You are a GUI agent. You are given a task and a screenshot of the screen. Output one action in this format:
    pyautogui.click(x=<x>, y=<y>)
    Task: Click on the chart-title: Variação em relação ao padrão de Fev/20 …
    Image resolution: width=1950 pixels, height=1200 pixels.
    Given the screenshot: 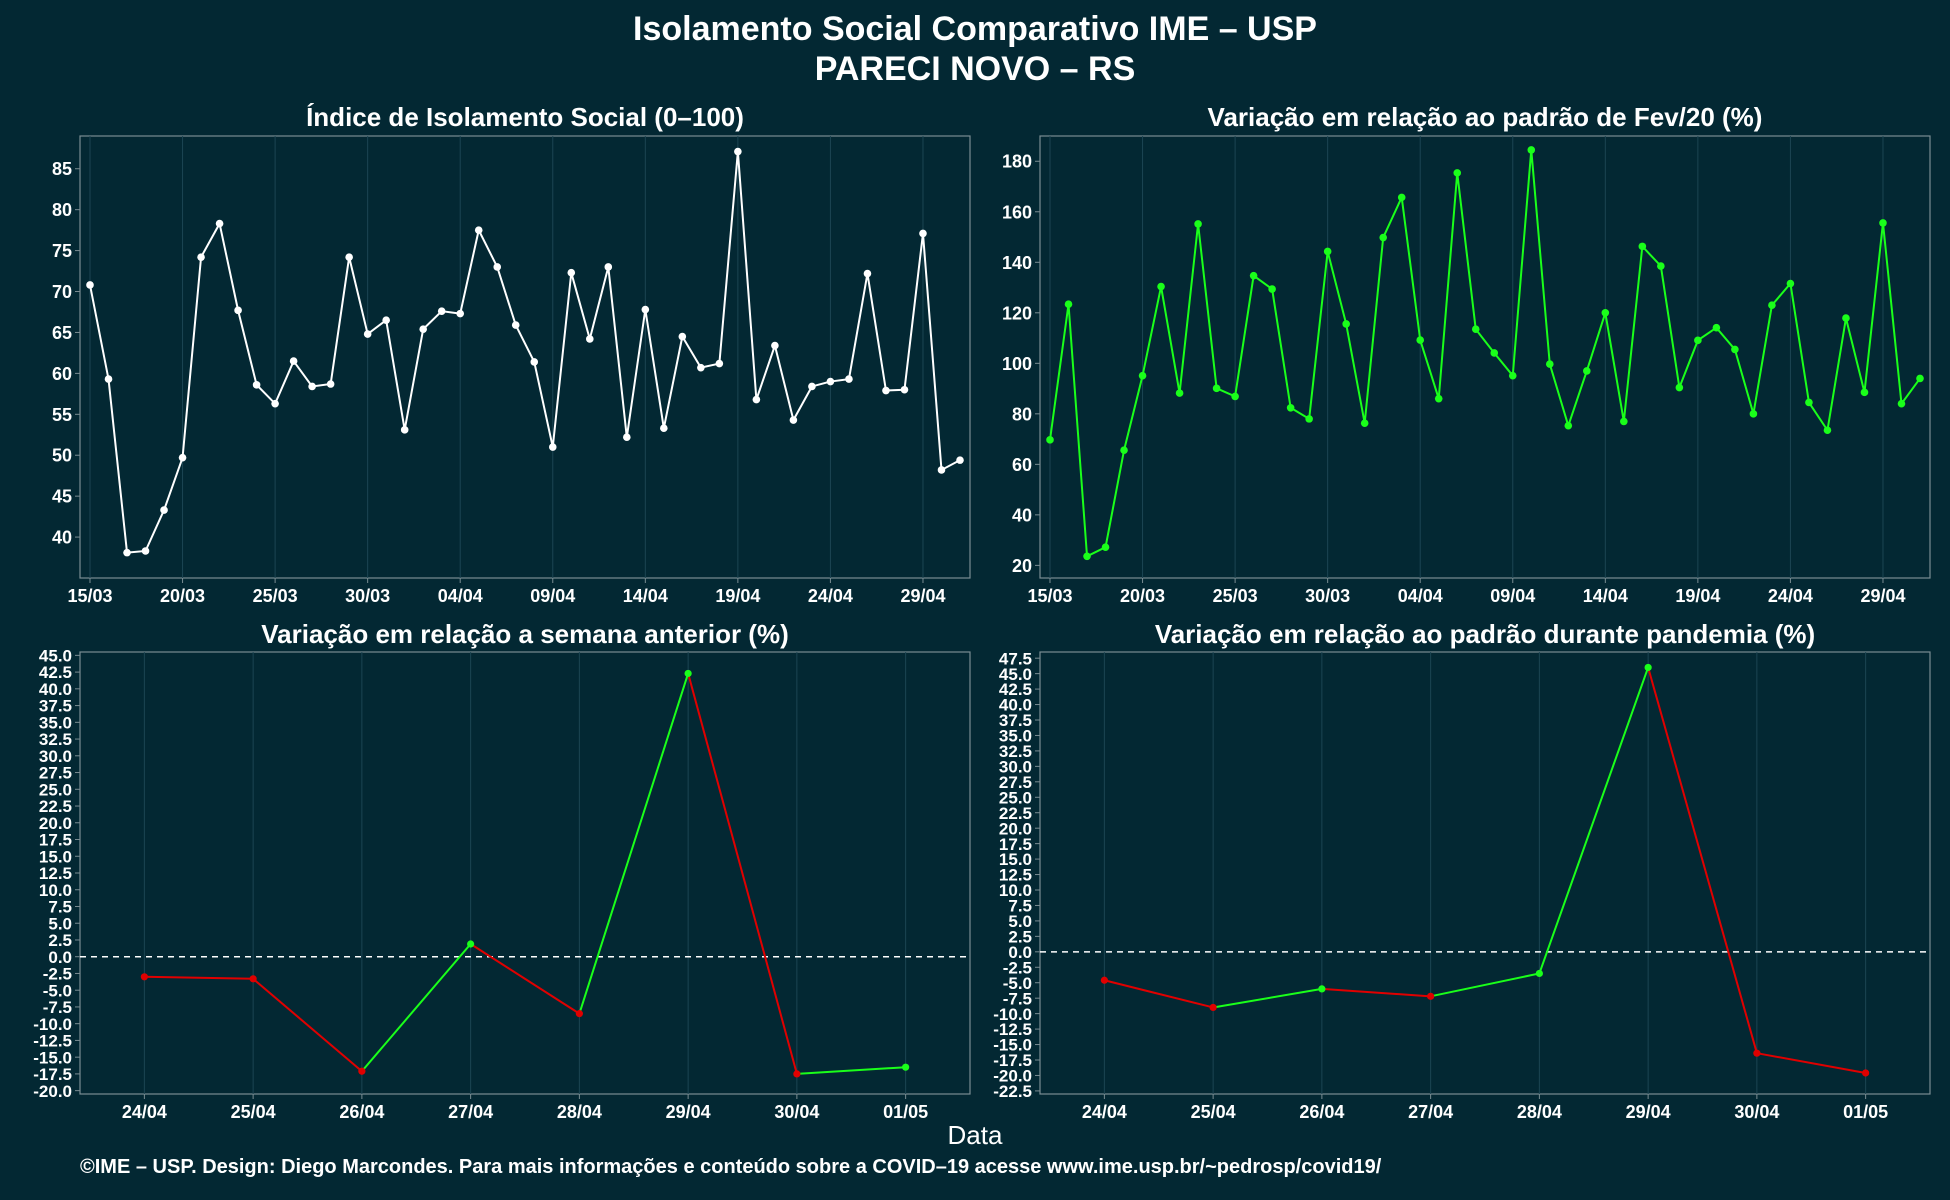 What is the action you would take?
    pyautogui.click(x=1485, y=117)
    